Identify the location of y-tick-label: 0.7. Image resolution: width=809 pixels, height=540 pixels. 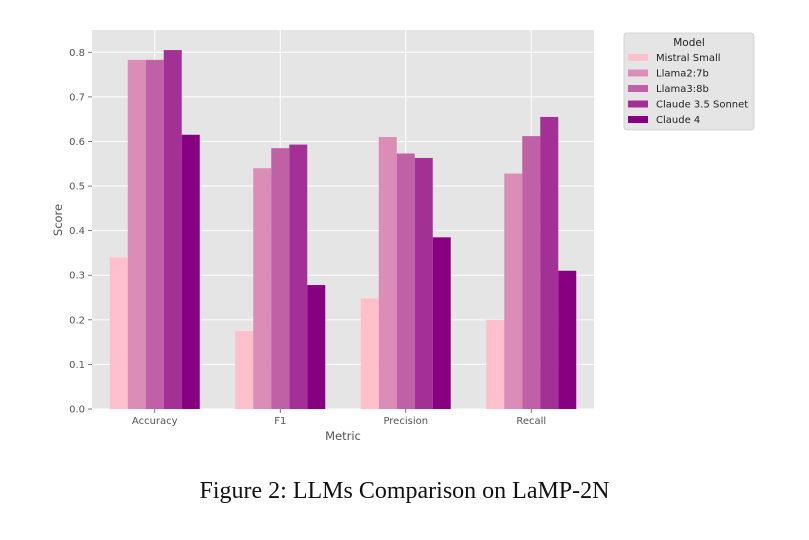
(77, 97).